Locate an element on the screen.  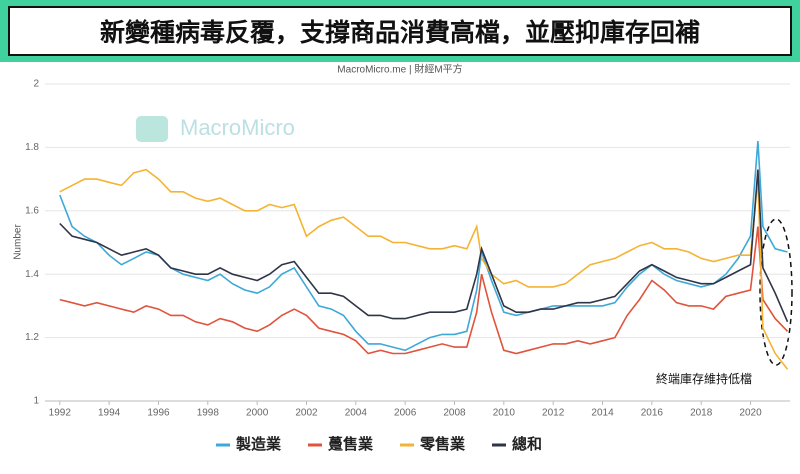
chart-subtitle: MacroMicro.me | 財經M平方 is located at coordinates (399, 69).